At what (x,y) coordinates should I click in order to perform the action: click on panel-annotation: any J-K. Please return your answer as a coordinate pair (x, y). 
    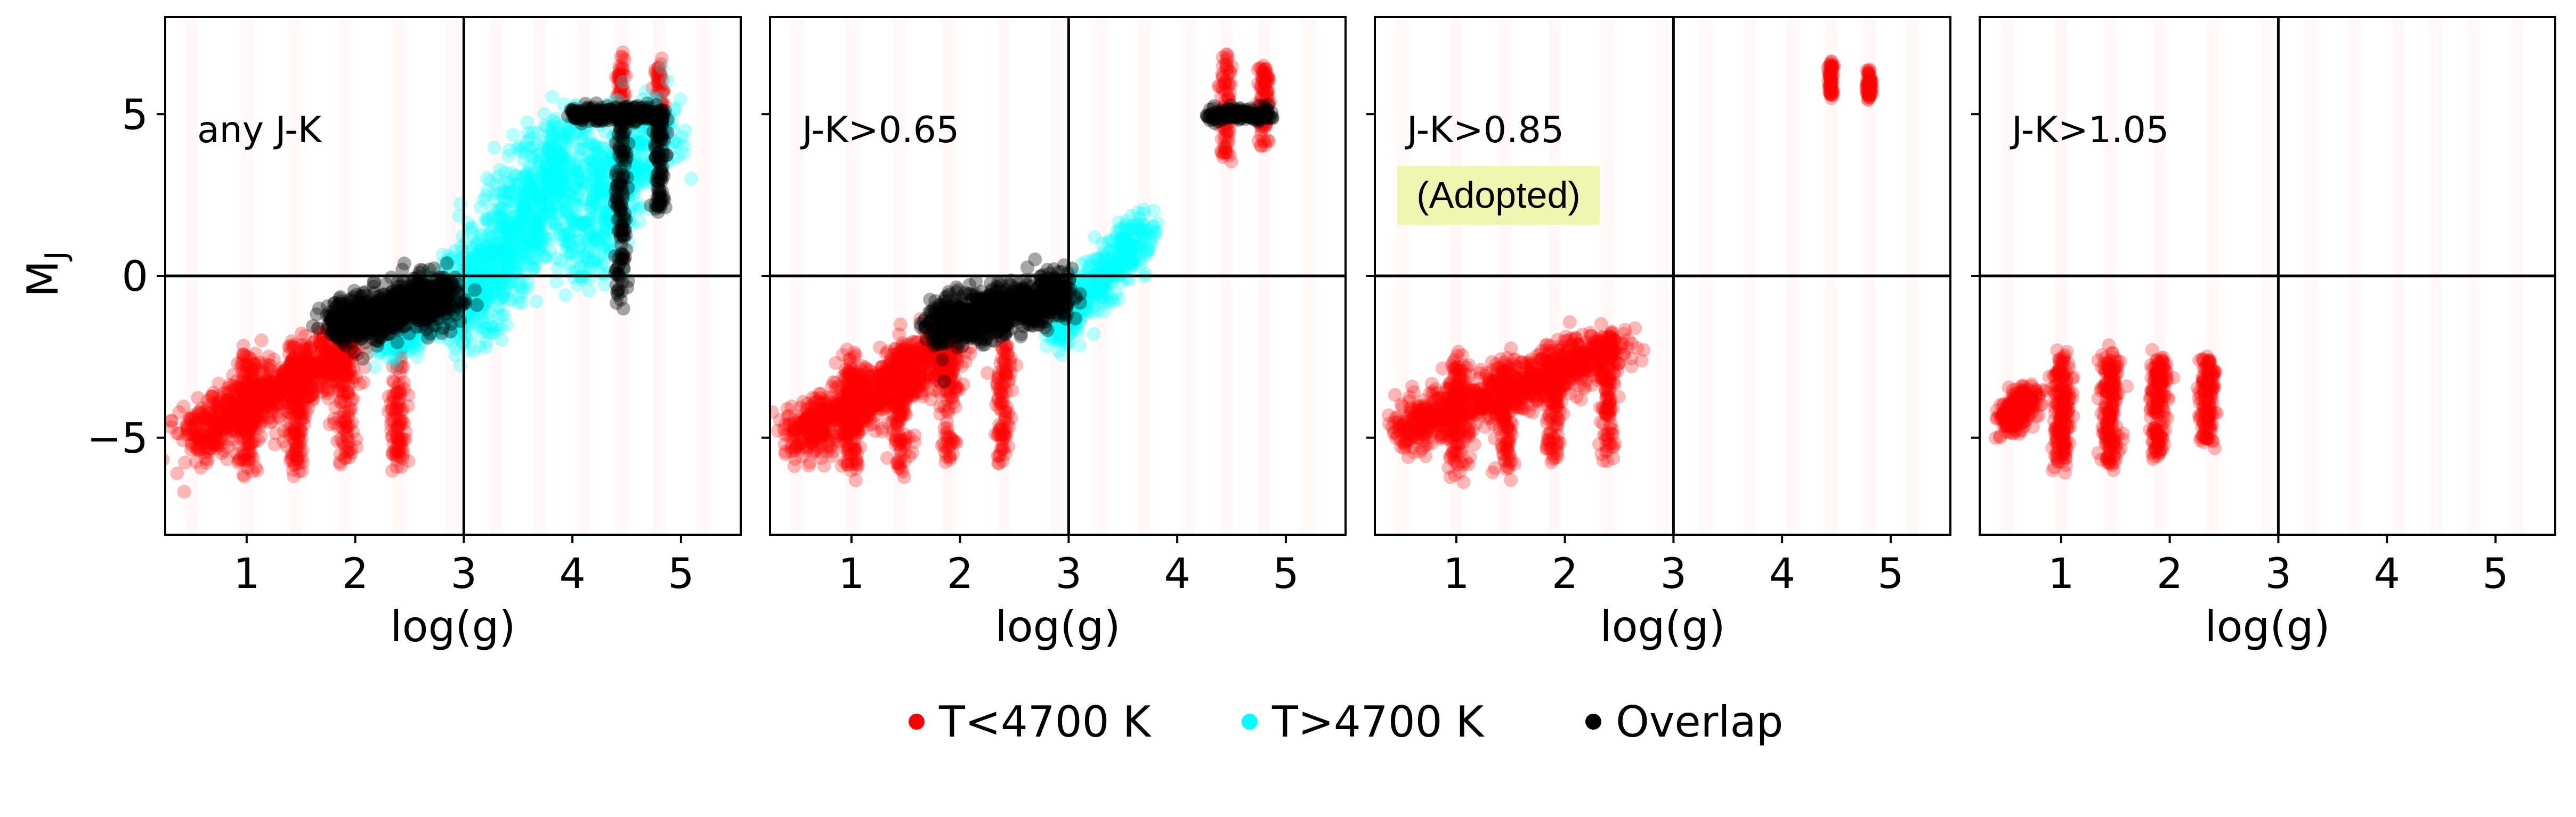
    Looking at the image, I should click on (260, 130).